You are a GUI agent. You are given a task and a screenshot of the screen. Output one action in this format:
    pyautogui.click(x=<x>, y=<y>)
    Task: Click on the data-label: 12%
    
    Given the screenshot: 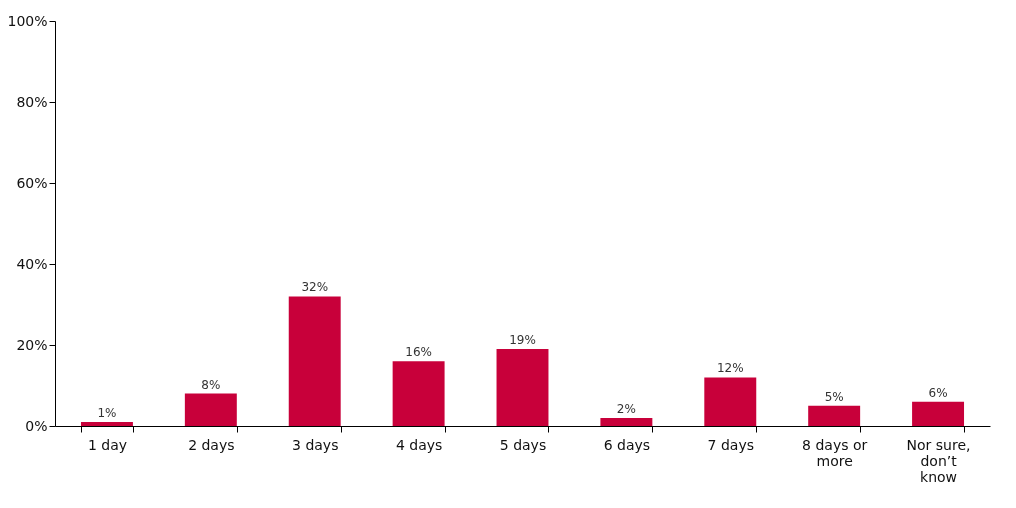 What is the action you would take?
    pyautogui.click(x=730, y=368)
    